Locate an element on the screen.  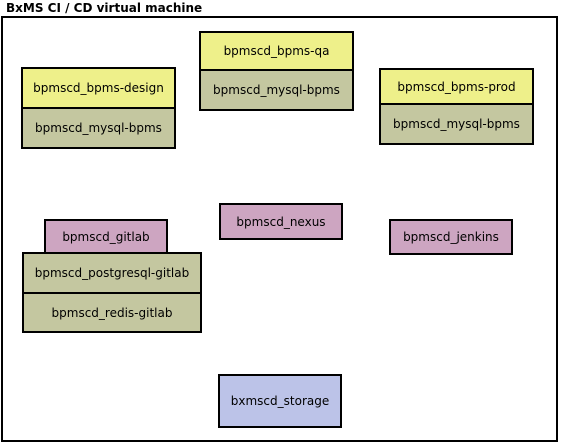
node-bpms-prod: bpmscd_bpms-prod is located at coordinates (456, 86).